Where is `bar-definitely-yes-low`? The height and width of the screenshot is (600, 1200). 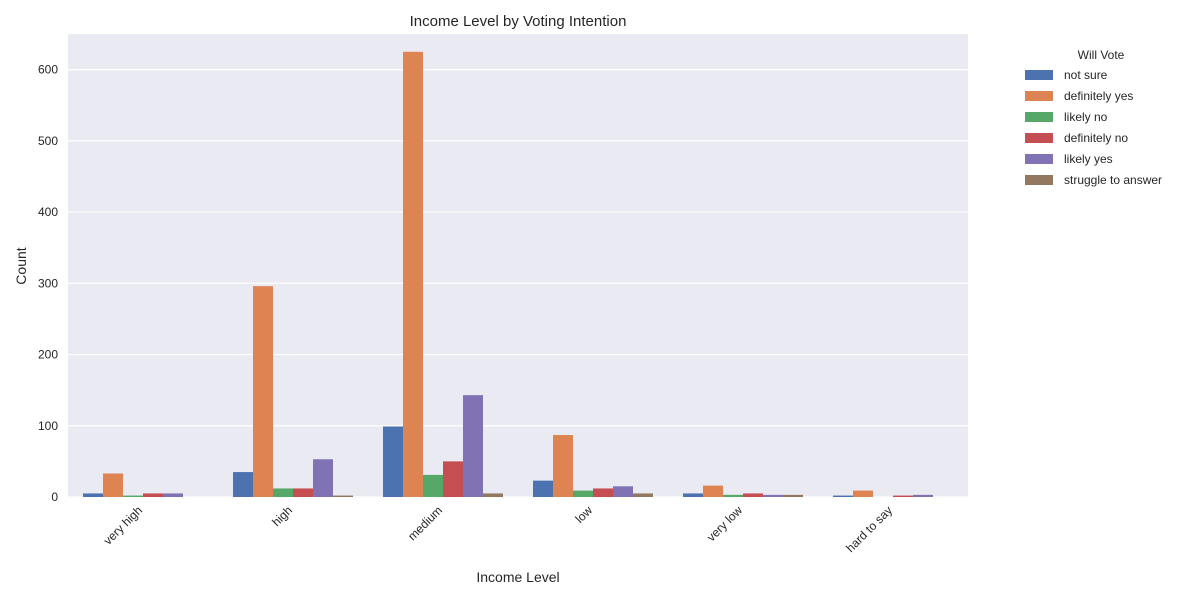 bar-definitely-yes-low is located at coordinates (563, 466).